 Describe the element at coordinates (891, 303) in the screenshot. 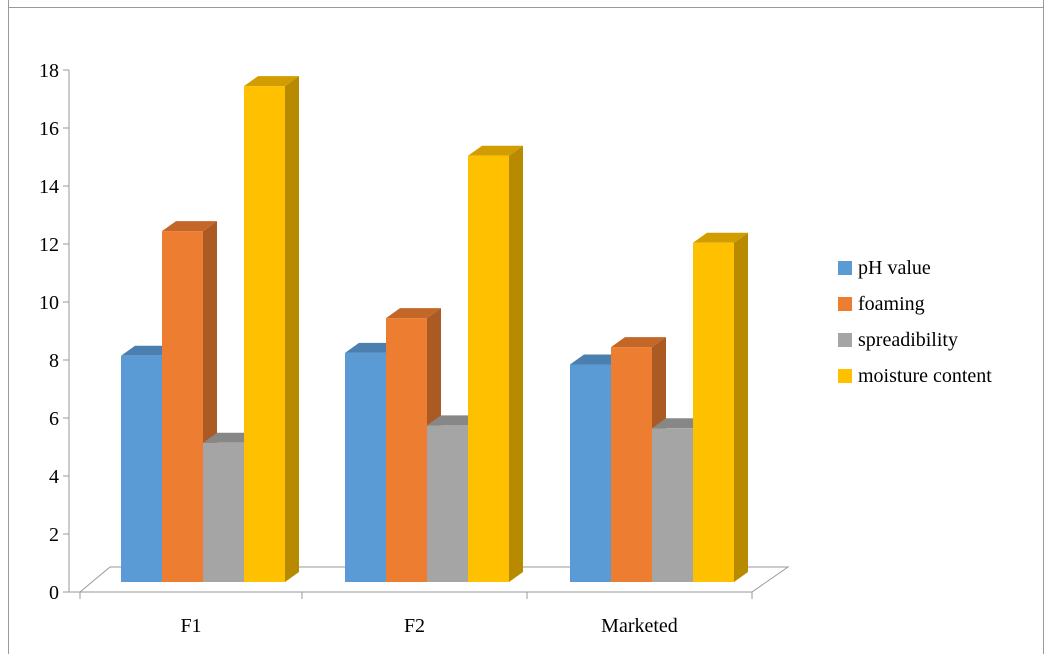

I see `legend-label-foaming: foaming` at that location.